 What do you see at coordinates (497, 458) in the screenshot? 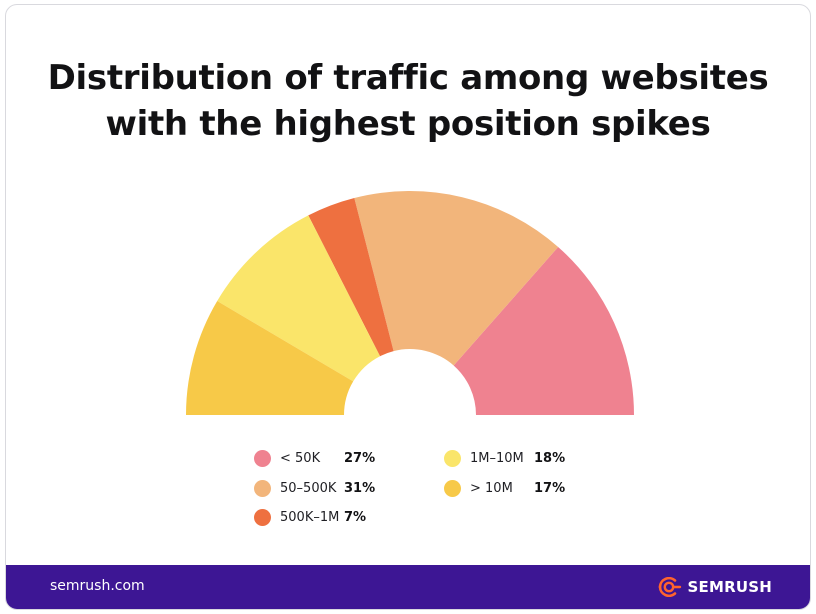
I see `legend-label: 1M–10M` at bounding box center [497, 458].